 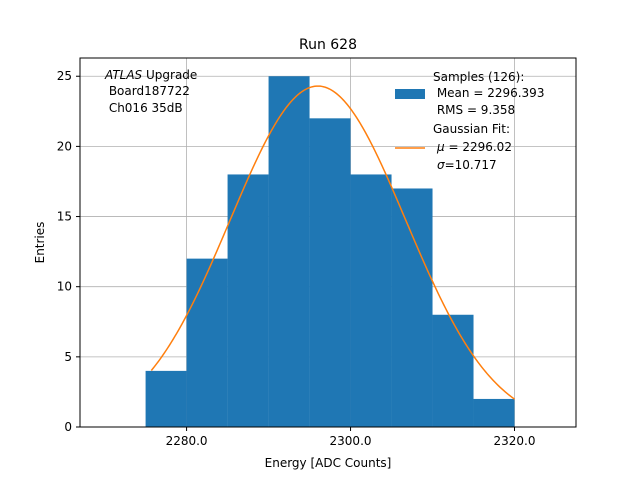 What do you see at coordinates (488, 93) in the screenshot?
I see `legend-samples-mean: Mean = 2296.393` at bounding box center [488, 93].